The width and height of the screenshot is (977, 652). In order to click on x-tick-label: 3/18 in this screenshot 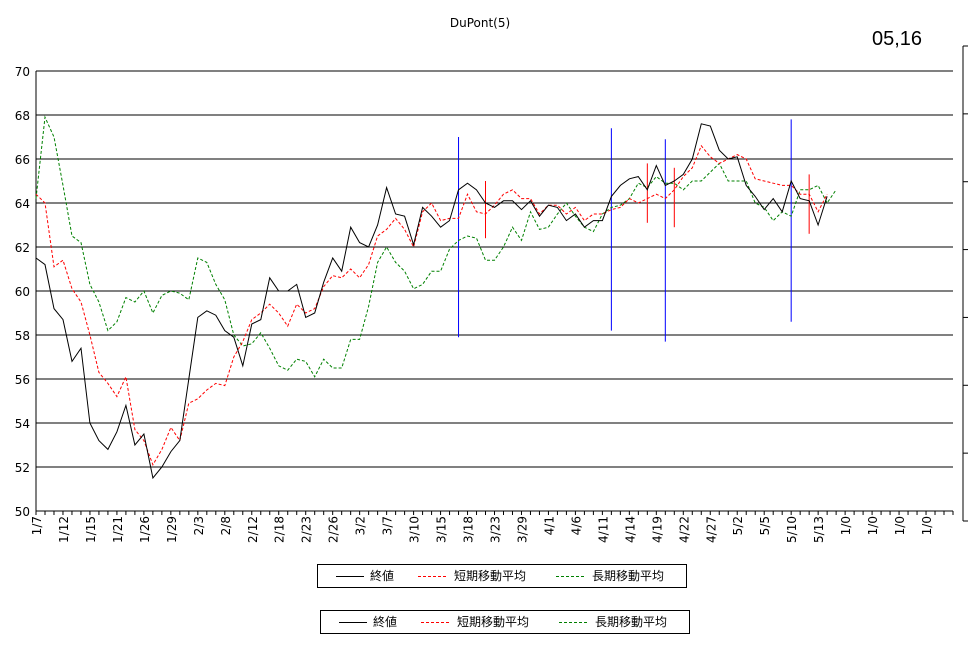, I will do `click(469, 529)`.